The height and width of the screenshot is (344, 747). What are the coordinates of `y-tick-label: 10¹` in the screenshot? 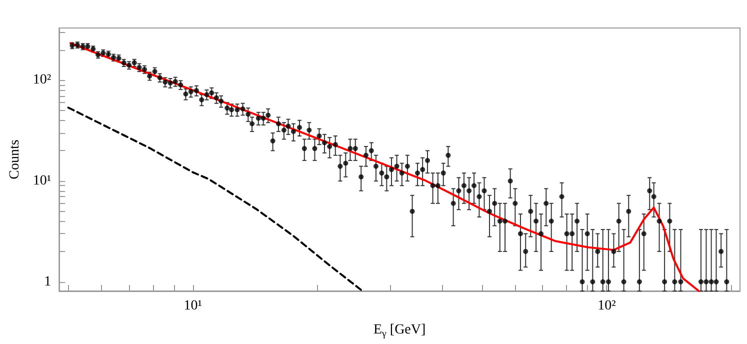 It's located at (42, 181).